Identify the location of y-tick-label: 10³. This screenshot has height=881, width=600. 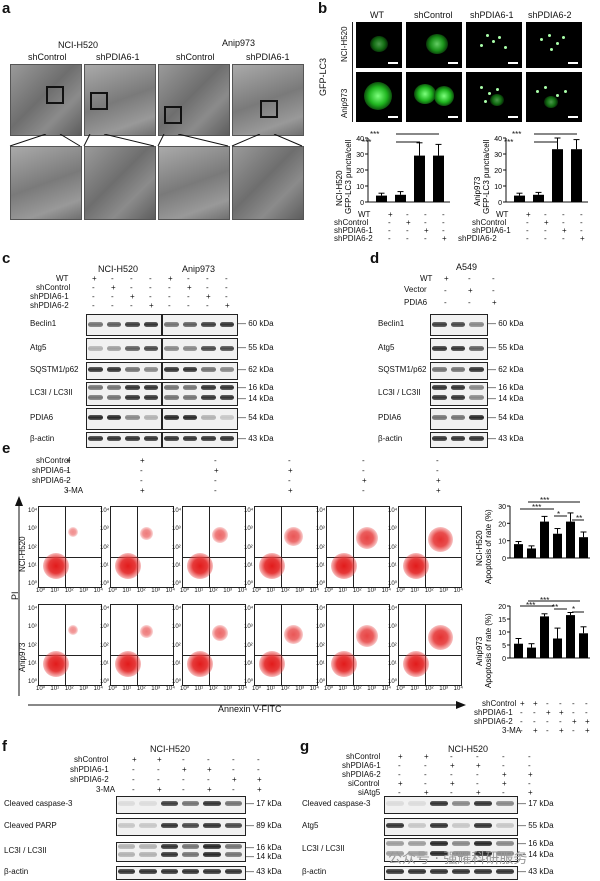
(104, 627).